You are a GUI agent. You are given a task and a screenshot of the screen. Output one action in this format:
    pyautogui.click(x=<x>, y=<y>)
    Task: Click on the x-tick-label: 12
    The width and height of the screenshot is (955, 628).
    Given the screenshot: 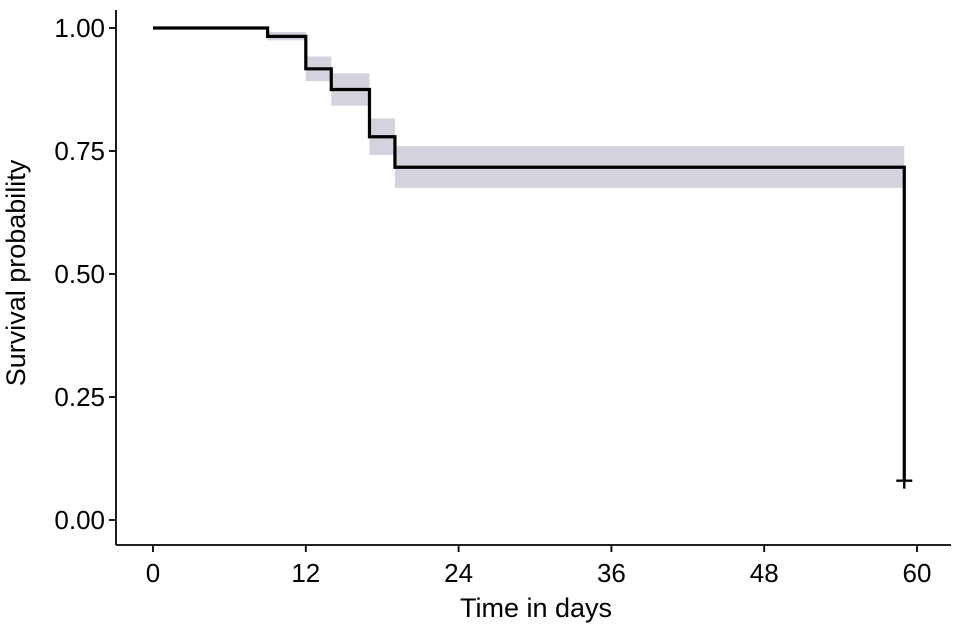 What is the action you would take?
    pyautogui.click(x=305, y=573)
    